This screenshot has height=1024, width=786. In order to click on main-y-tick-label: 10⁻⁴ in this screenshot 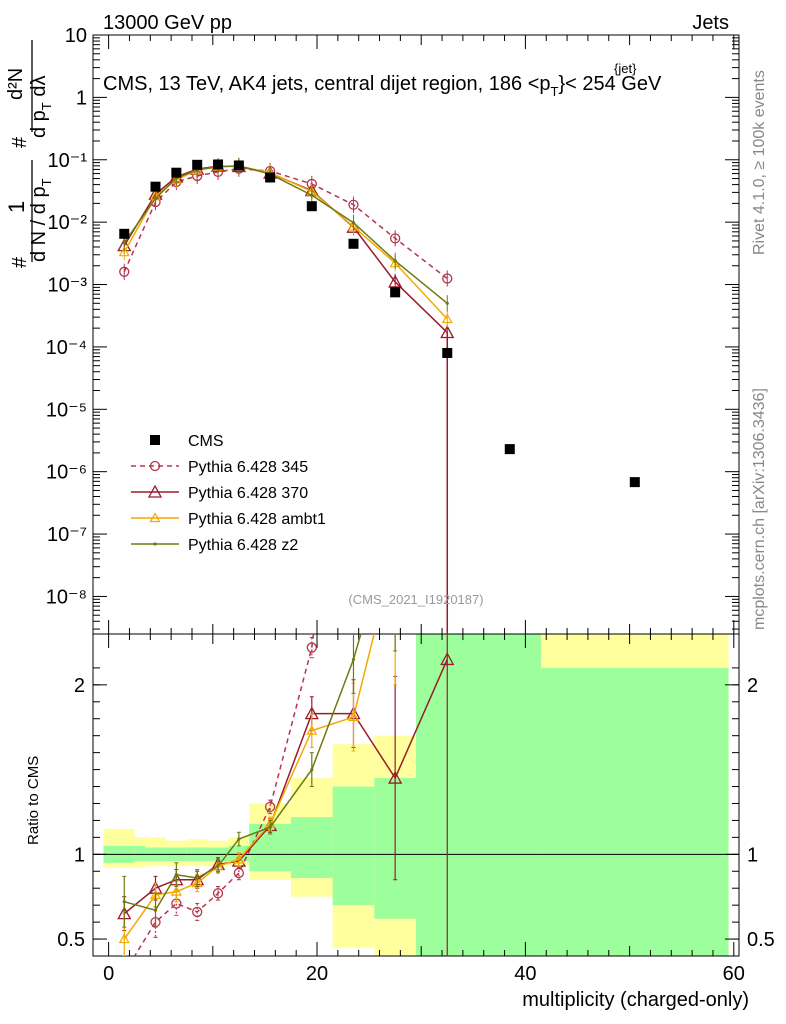, I will do `click(66, 348)`.